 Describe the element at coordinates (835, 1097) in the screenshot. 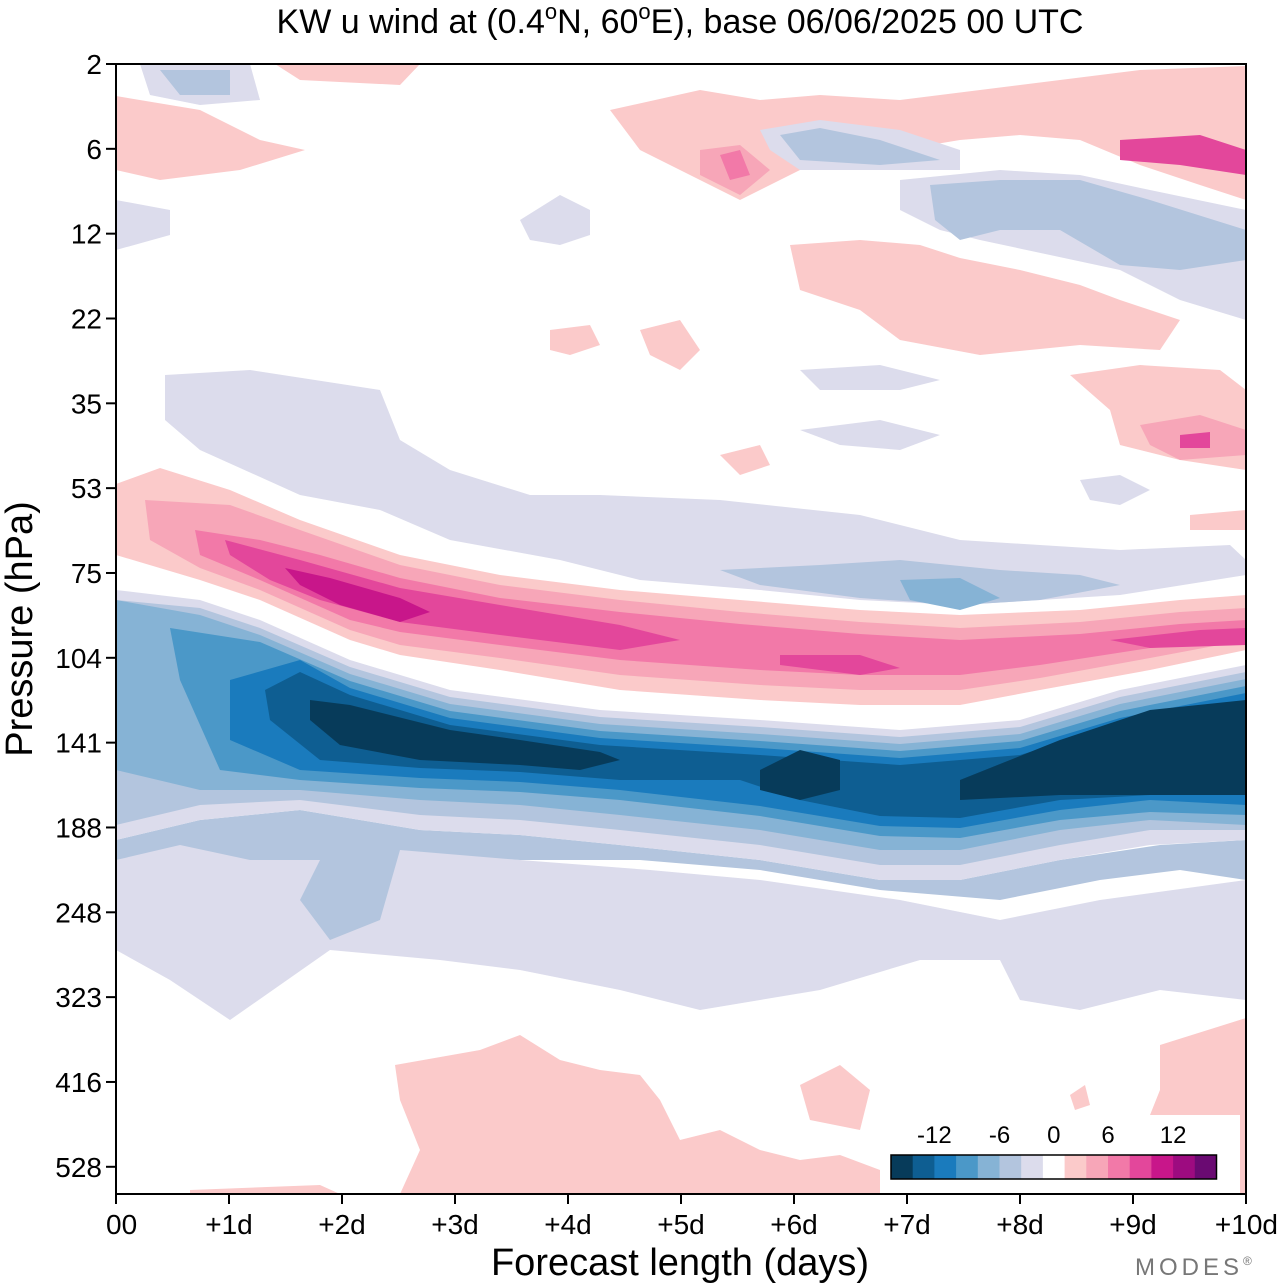

I see `contour-band-pos-3-lower2` at that location.